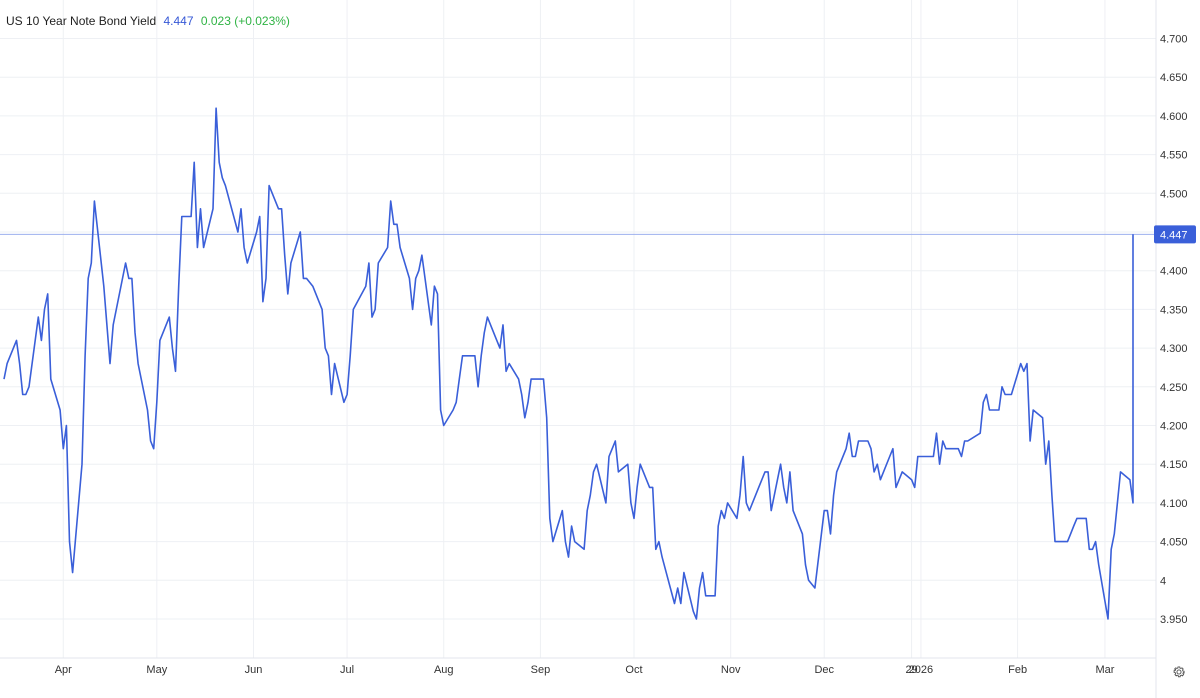 The image size is (1200, 698). What do you see at coordinates (347, 670) in the screenshot?
I see `x-tick-label: Jul` at bounding box center [347, 670].